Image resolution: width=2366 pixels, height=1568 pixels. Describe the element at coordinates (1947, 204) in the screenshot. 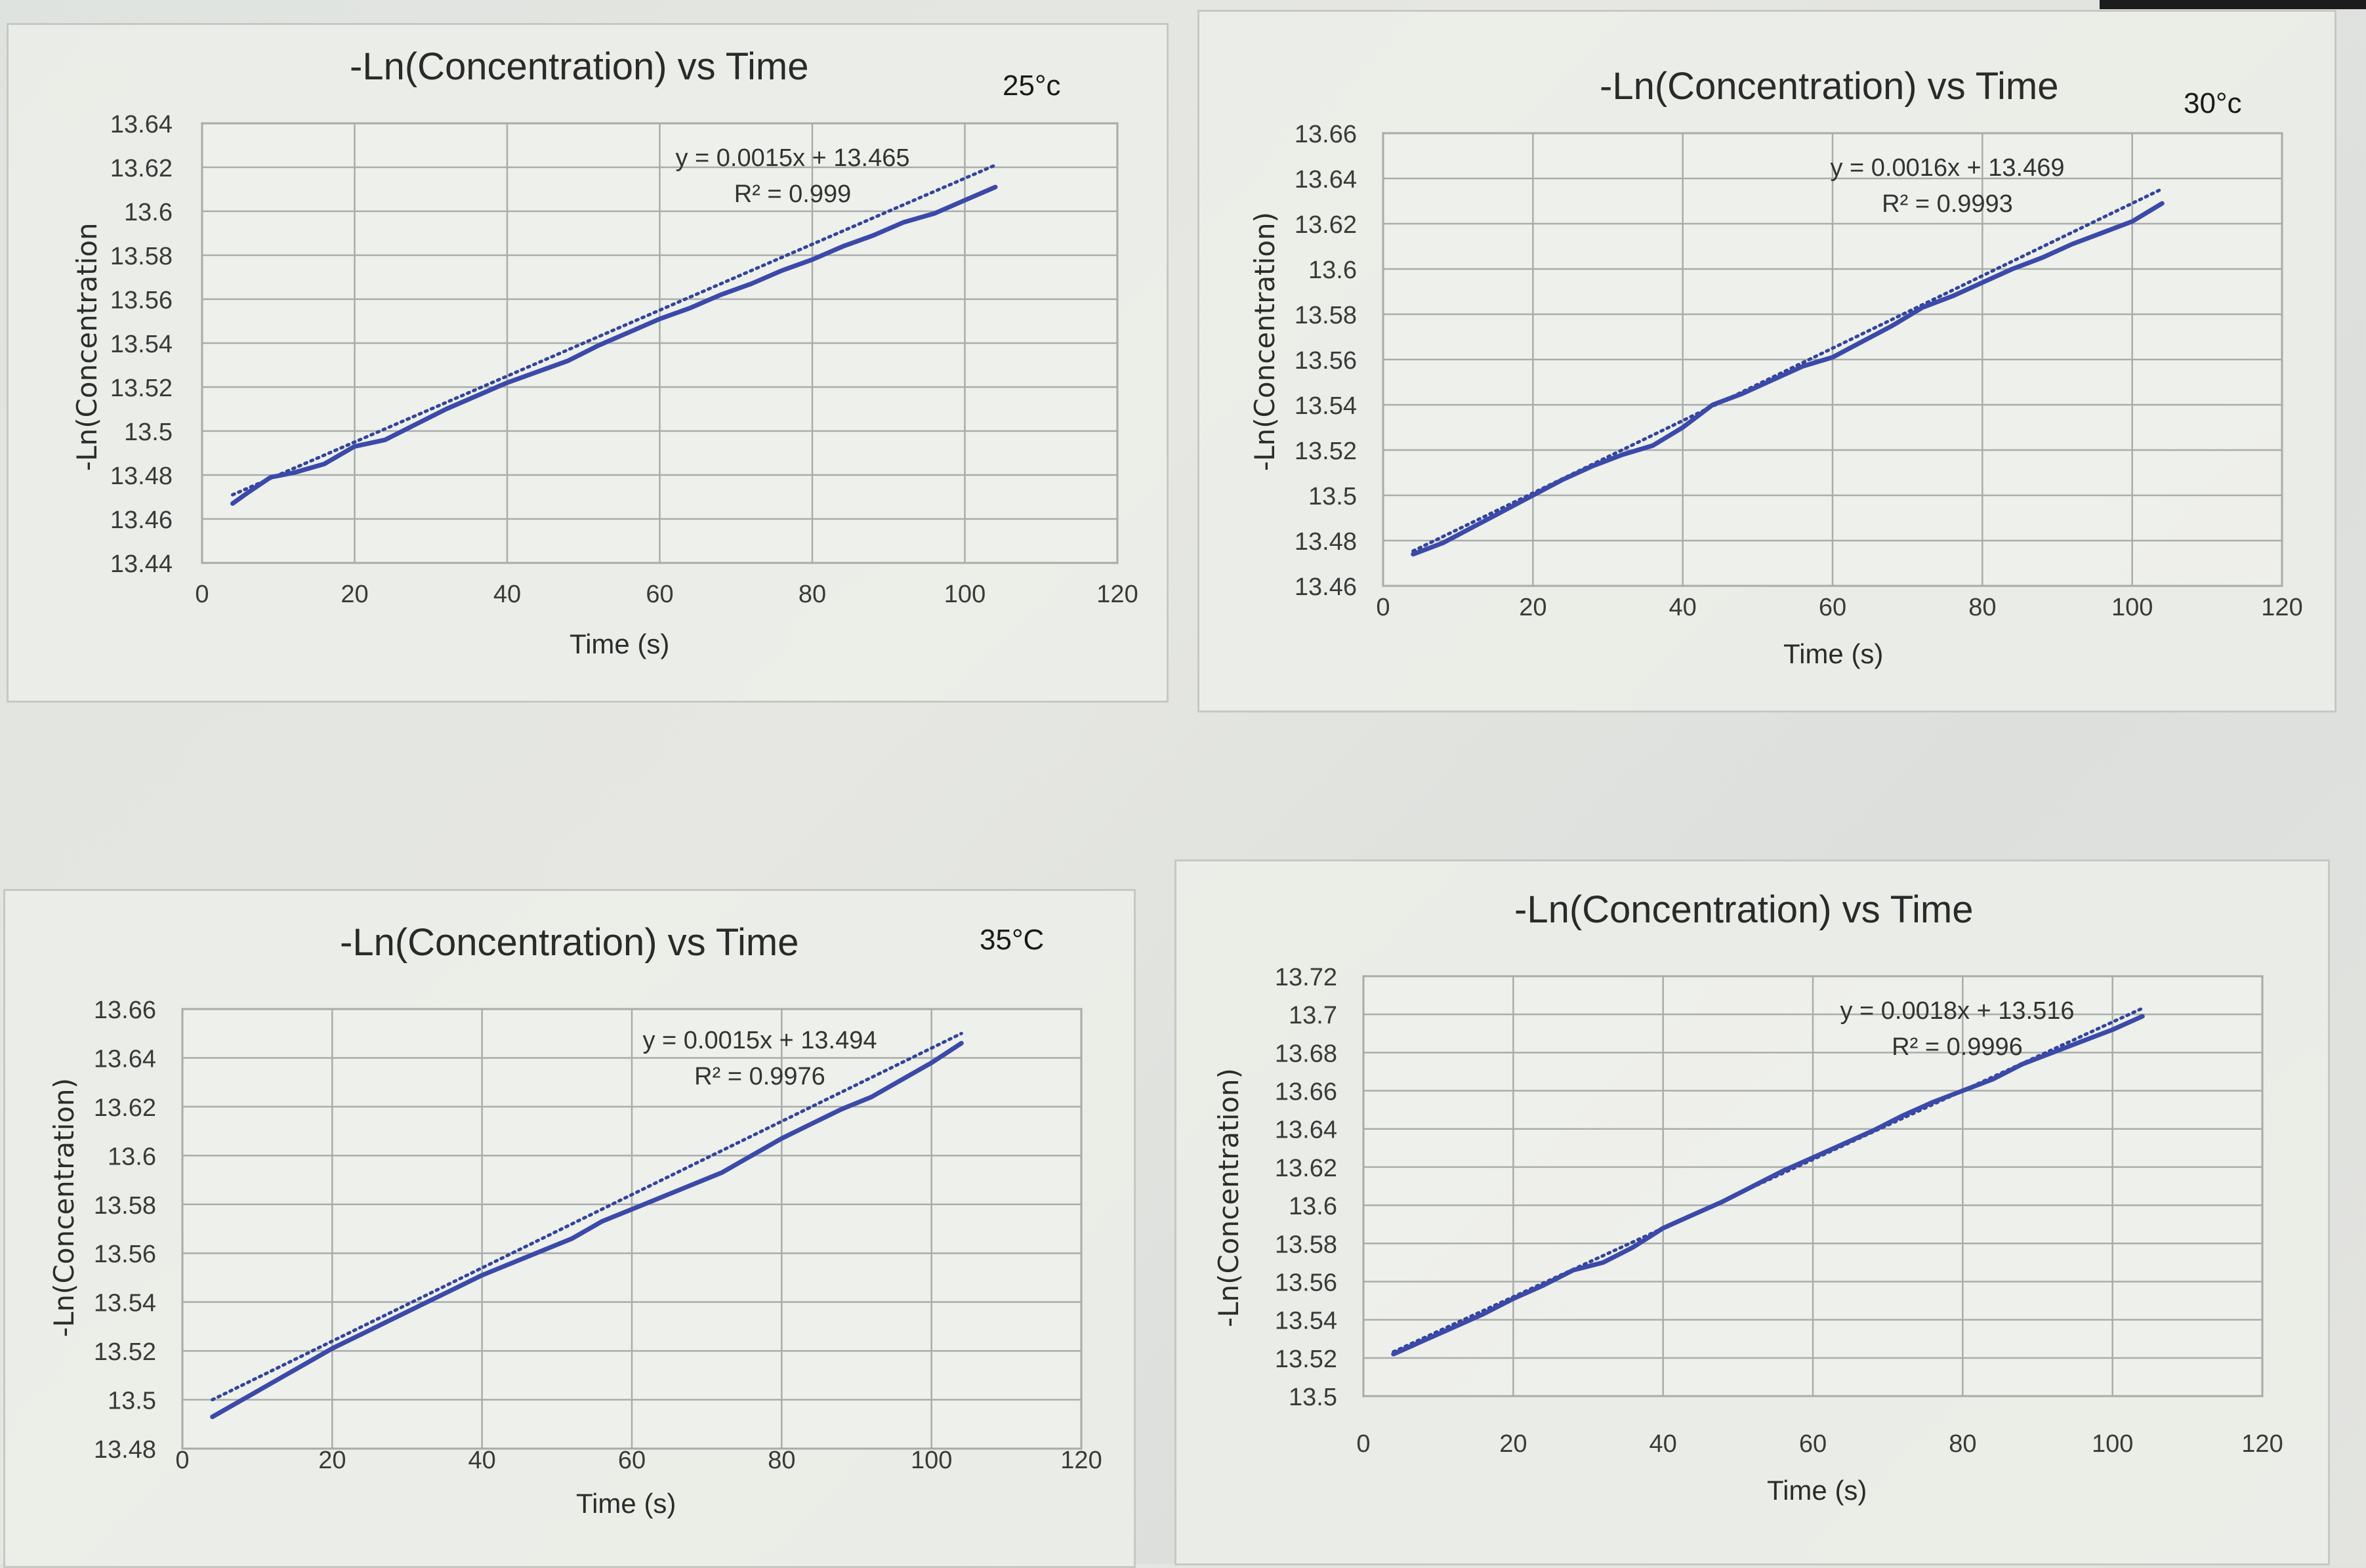

I see `r-squared-value: R² = 0.9993` at that location.